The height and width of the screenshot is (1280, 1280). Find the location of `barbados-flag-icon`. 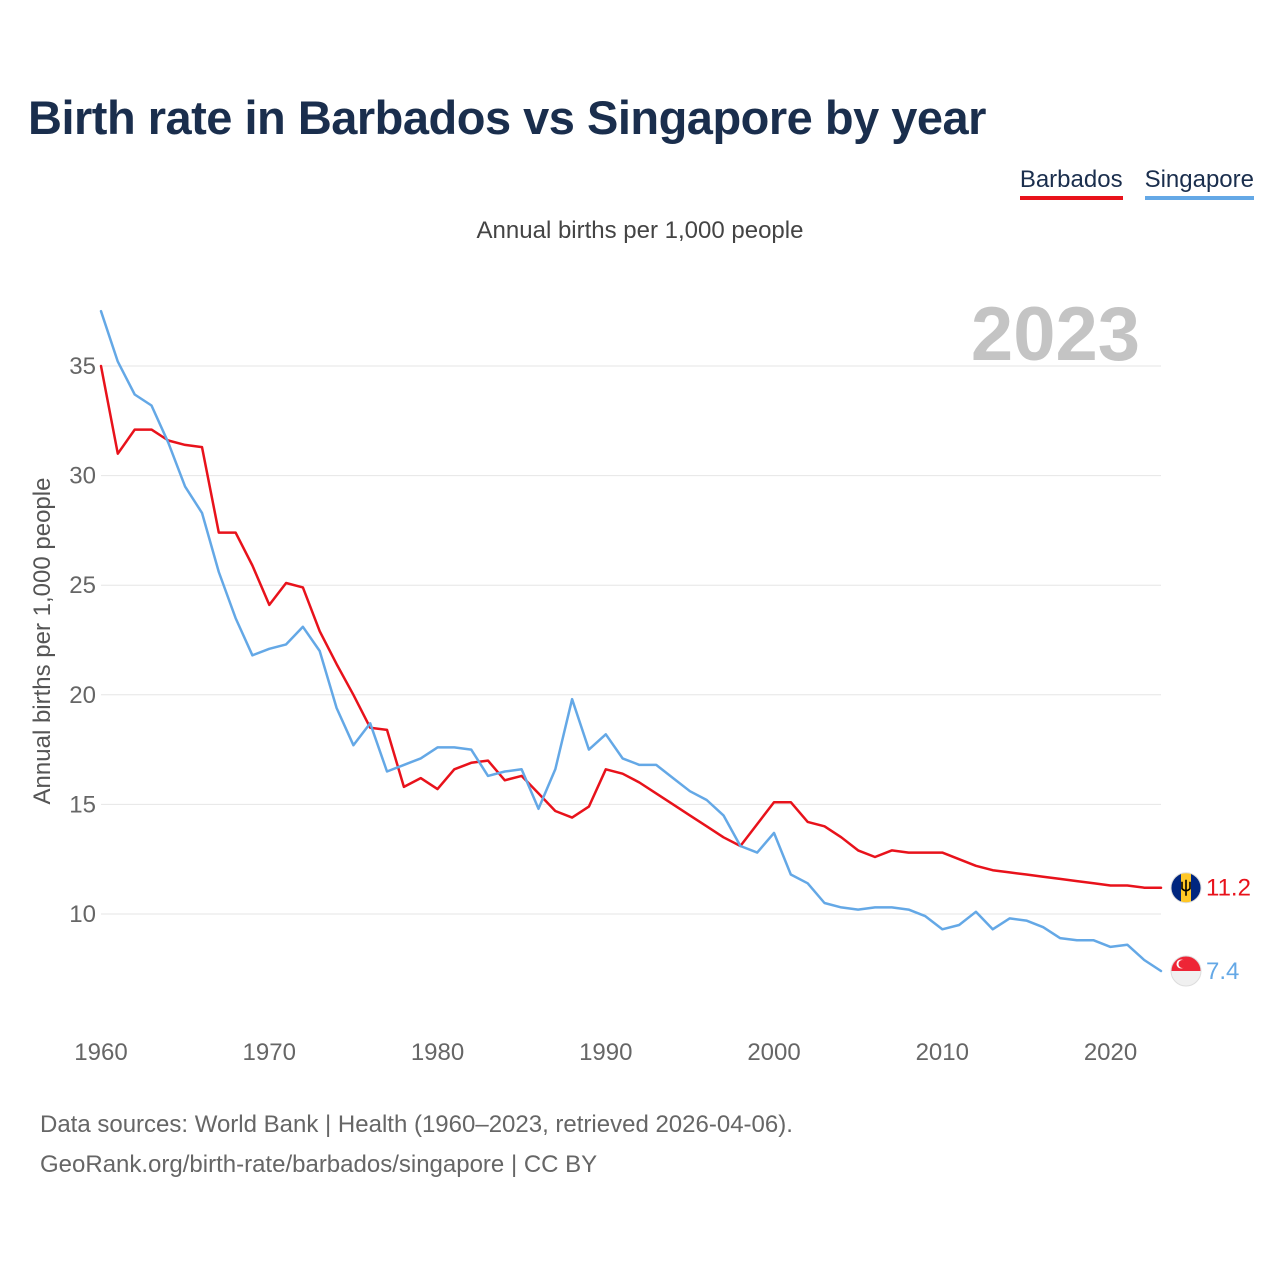

barbados-flag-icon is located at coordinates (1186, 888).